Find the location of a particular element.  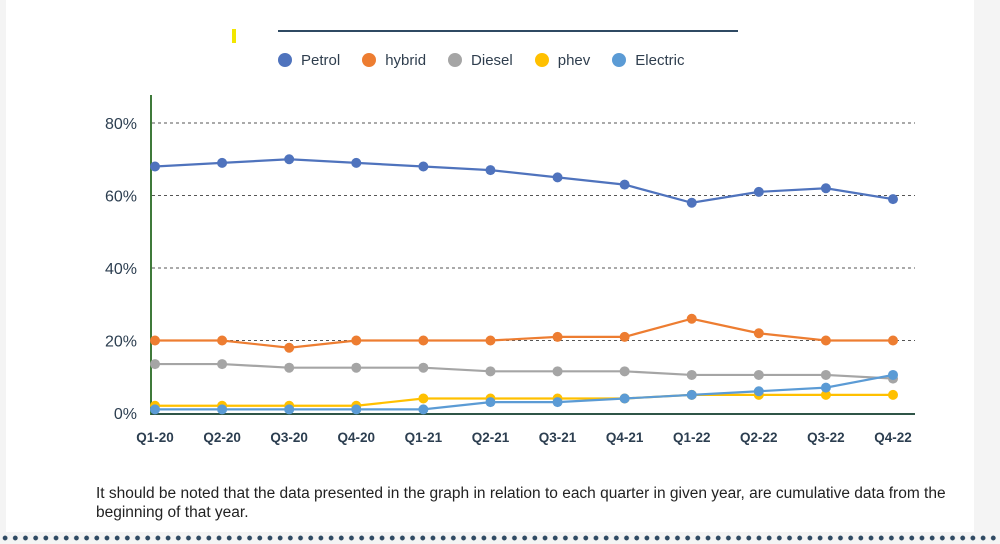

series-line-electric is located at coordinates (524, 392).